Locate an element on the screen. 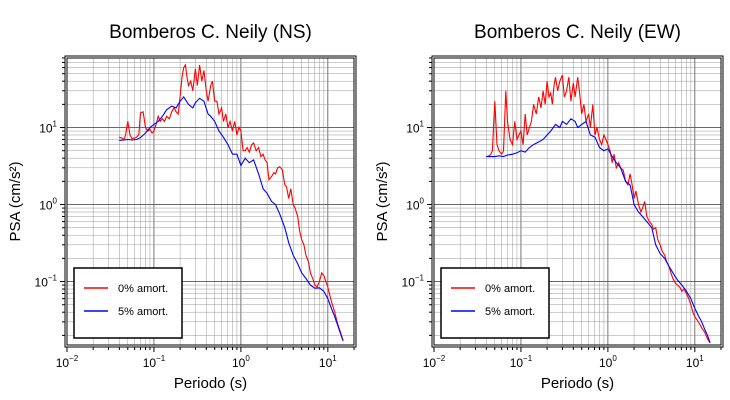 The image size is (730, 400). chart-title: Bomberos C. Neily (NS) is located at coordinates (210, 32).